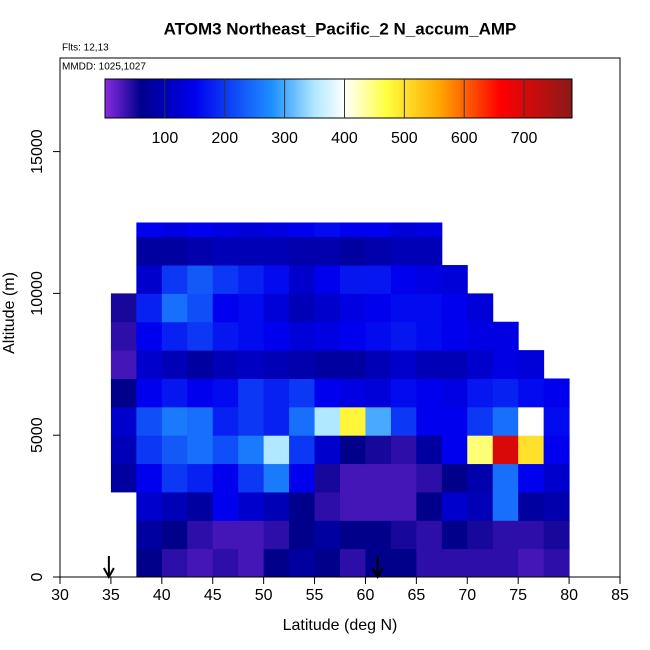 The width and height of the screenshot is (650, 650). I want to click on x-axis-label: Latitude (deg N), so click(340, 625).